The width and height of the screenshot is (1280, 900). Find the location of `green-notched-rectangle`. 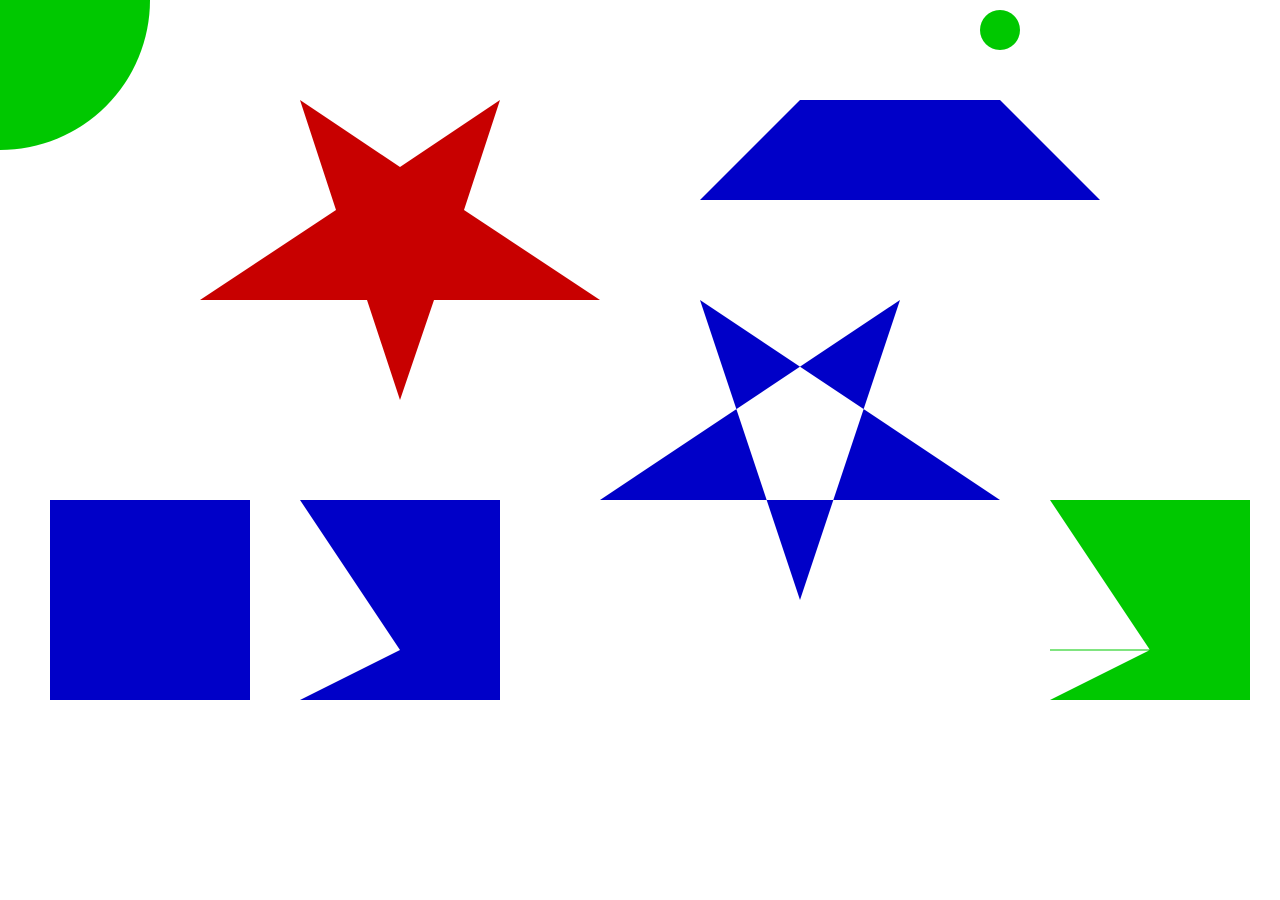

green-notched-rectangle is located at coordinates (1150, 600).